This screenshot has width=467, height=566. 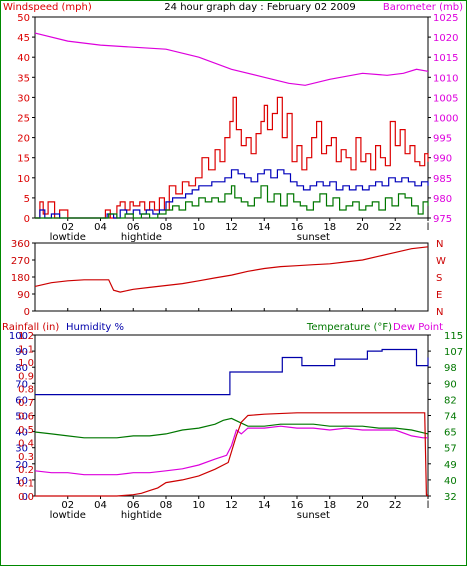 I want to click on rainfall-tick-label: 1.0, so click(x=26, y=363).